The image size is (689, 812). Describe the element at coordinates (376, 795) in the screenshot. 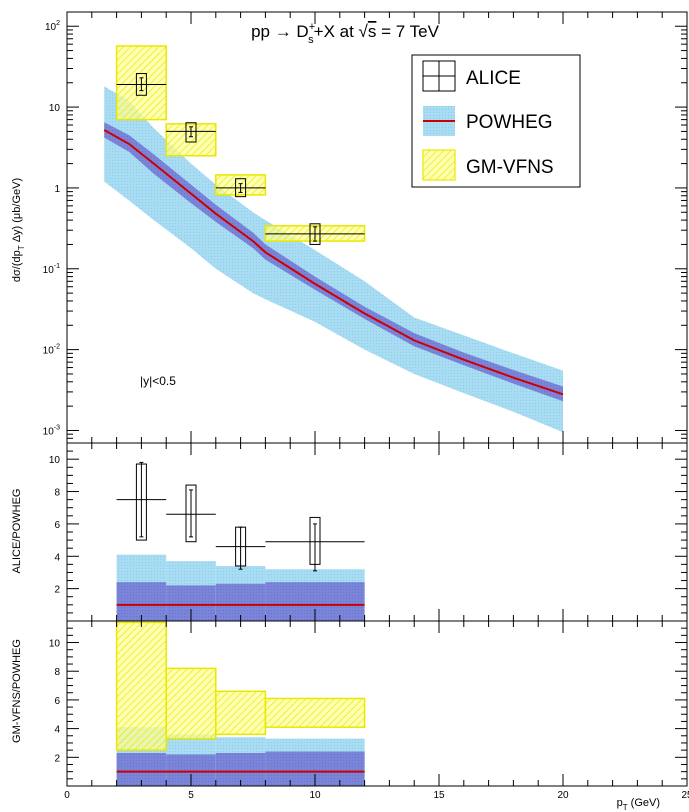

I see `x-axis-tick-labels: 0 5 10 15 20 25` at that location.